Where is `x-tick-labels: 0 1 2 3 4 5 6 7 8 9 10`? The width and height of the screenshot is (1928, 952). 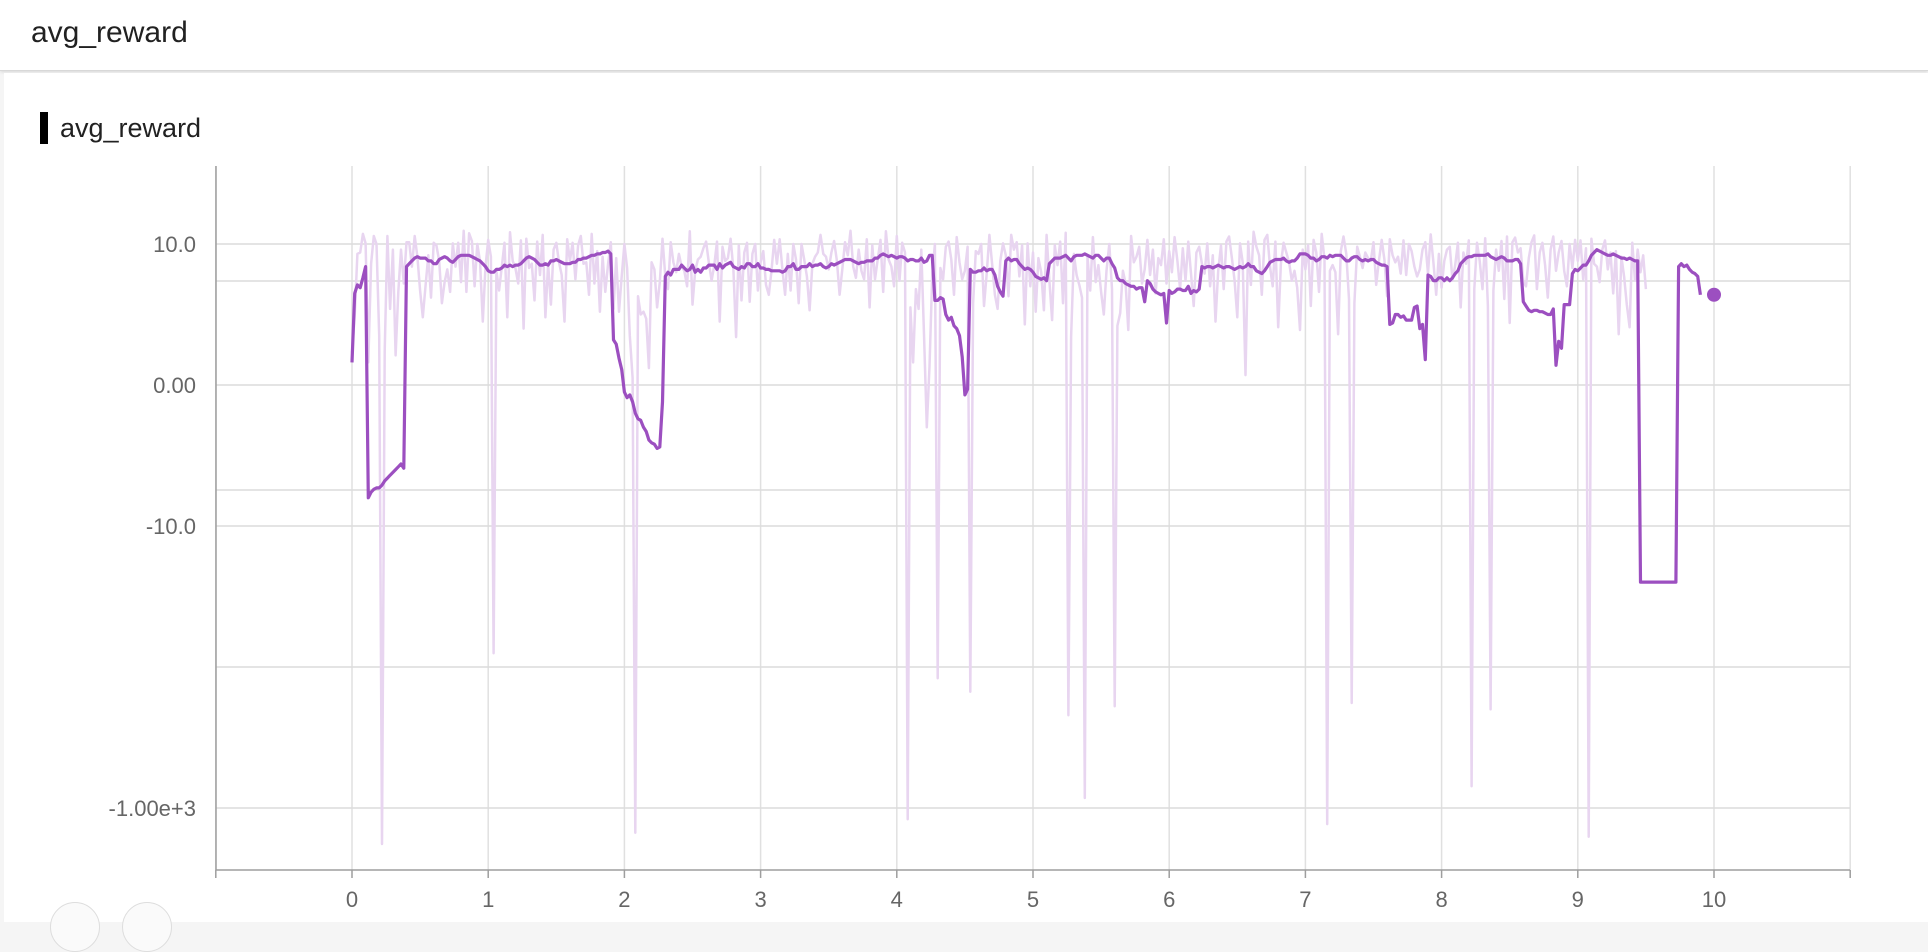 x-tick-labels: 0 1 2 3 4 5 6 7 8 9 10 is located at coordinates (1036, 899).